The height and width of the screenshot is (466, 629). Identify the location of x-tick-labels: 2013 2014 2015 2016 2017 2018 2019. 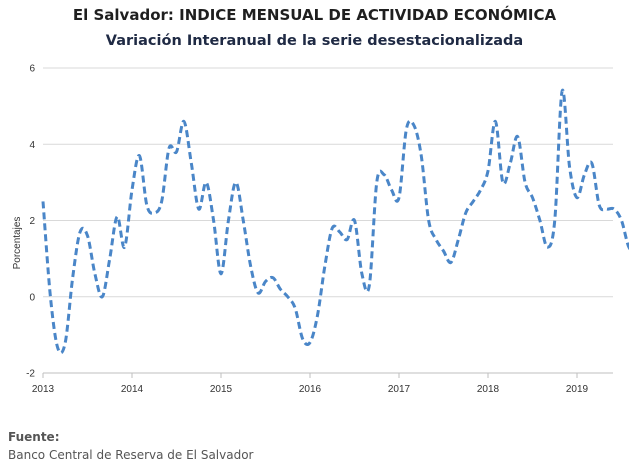
(310, 384).